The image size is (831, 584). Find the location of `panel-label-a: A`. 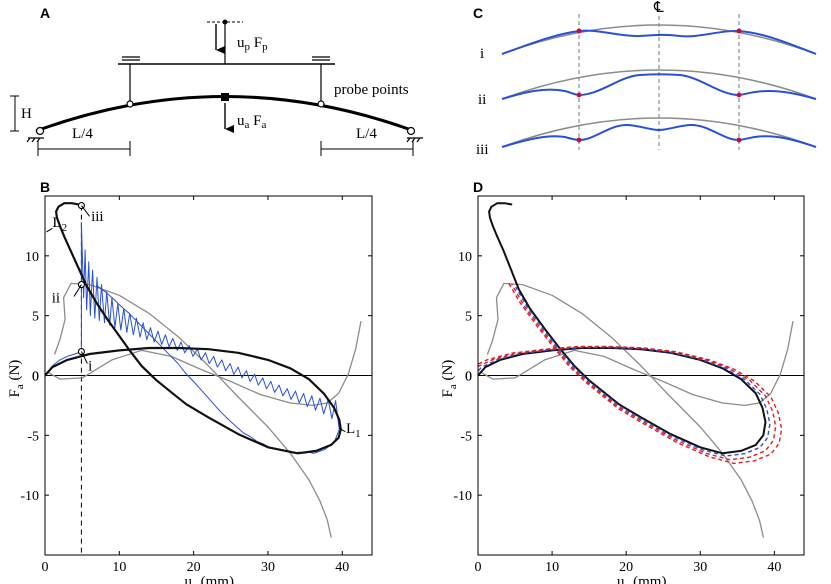

panel-label-a: A is located at coordinates (45, 13).